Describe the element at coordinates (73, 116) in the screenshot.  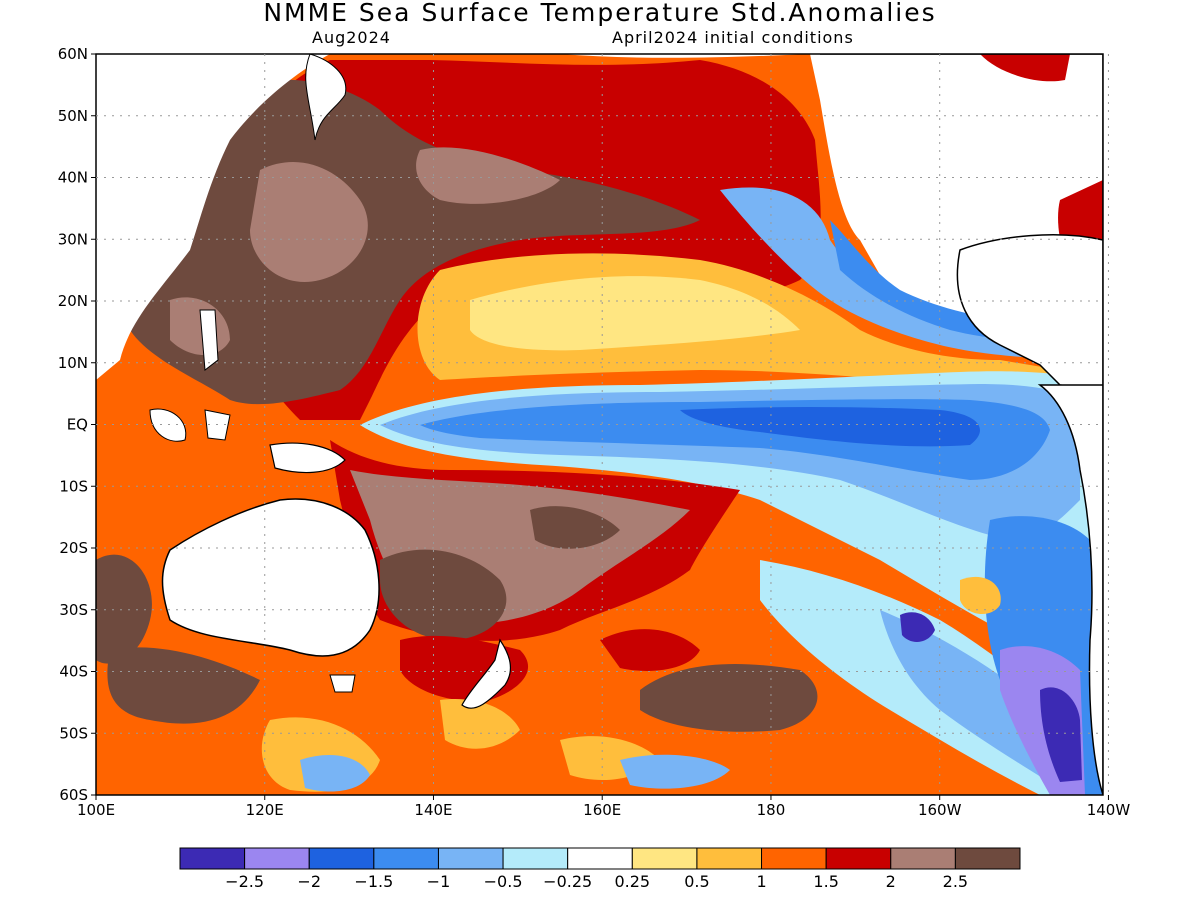
I see `lat-tick-label: 50N` at that location.